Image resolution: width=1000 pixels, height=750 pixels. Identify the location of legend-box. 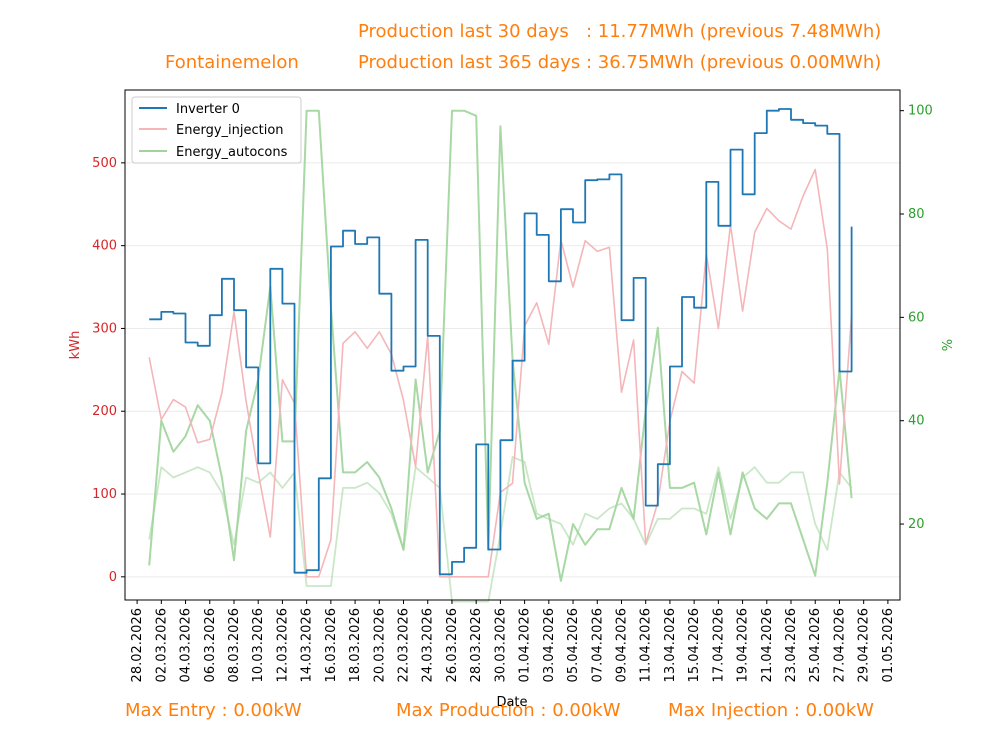
(216, 130).